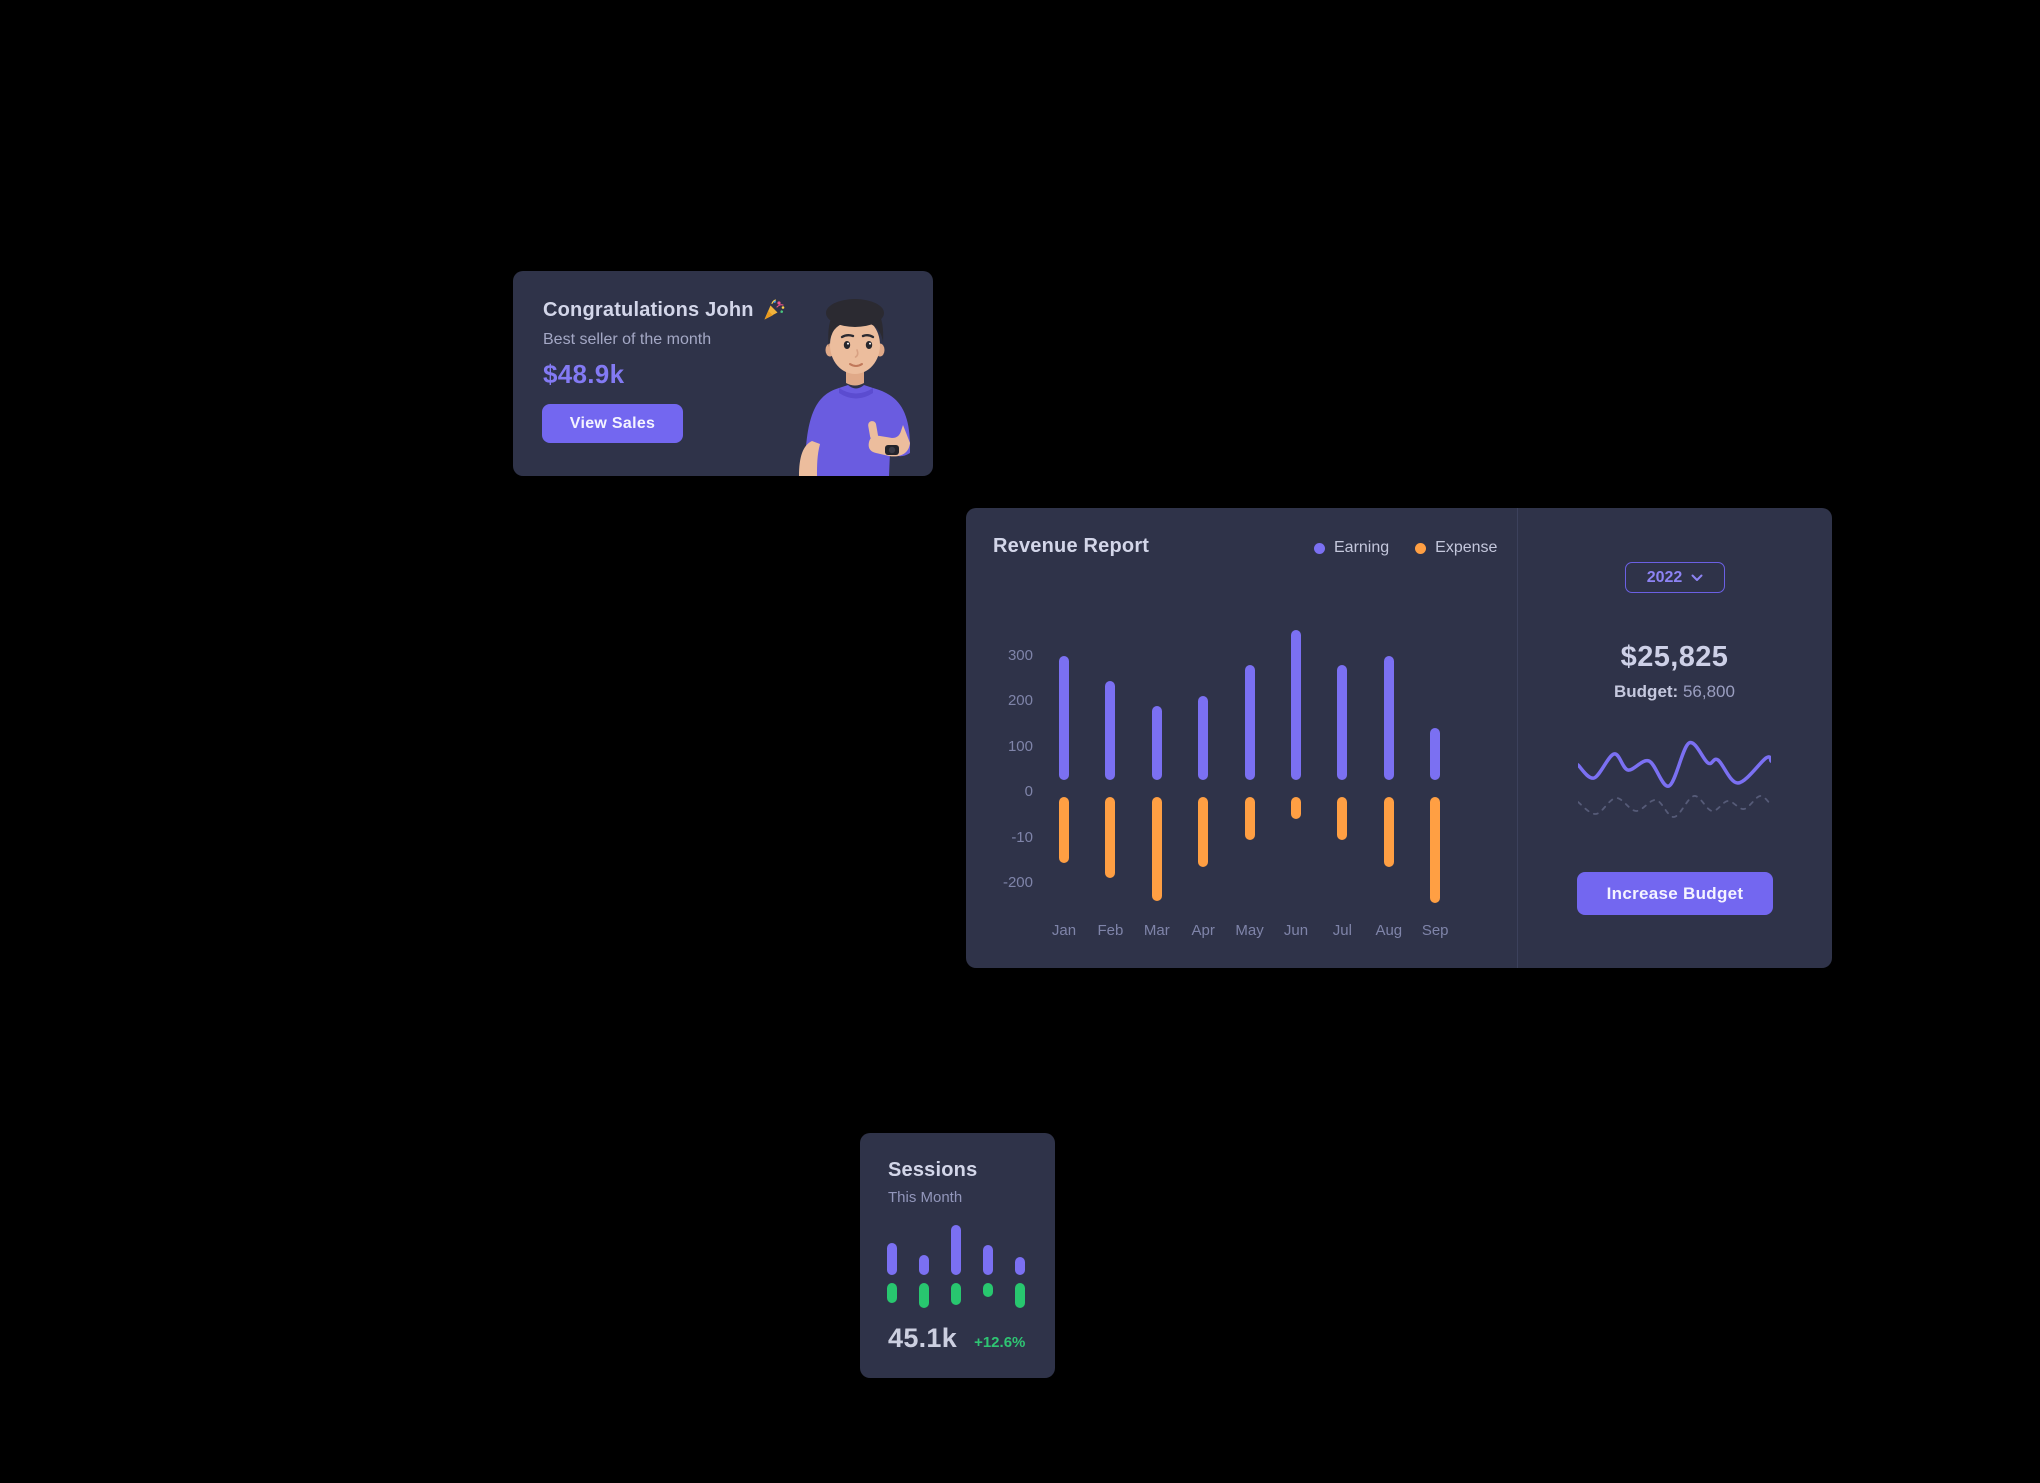  I want to click on x-axis-label: Jan, so click(1064, 930).